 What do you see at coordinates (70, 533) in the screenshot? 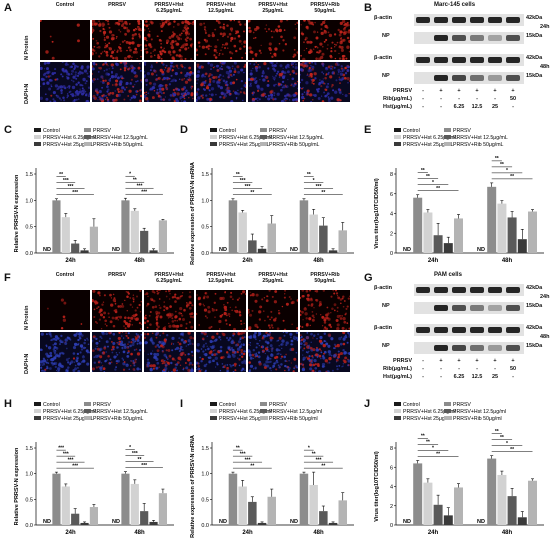
I see `x-tick-label: 24h` at bounding box center [70, 533].